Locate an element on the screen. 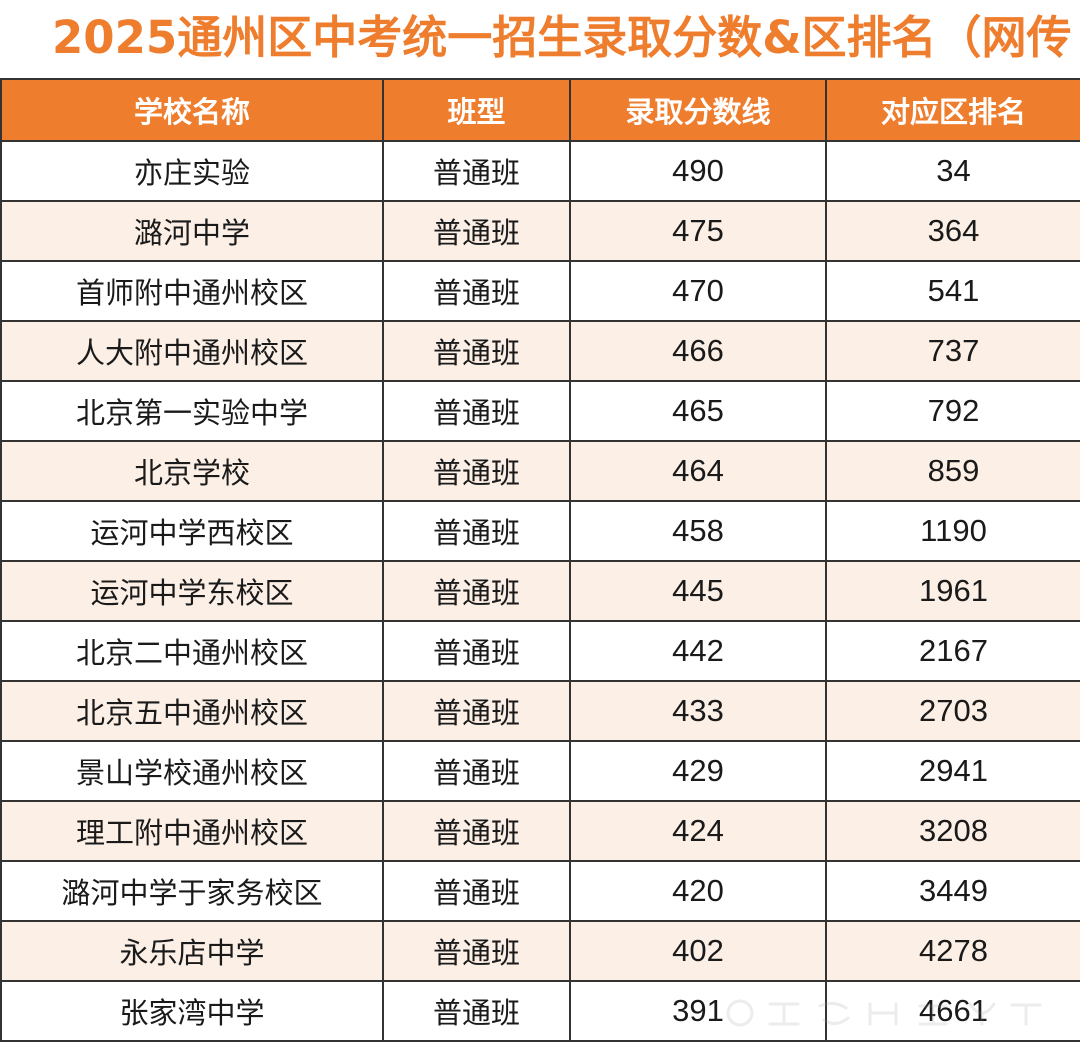 The image size is (1080, 1044). school-name: 潞河中学 is located at coordinates (192, 231).